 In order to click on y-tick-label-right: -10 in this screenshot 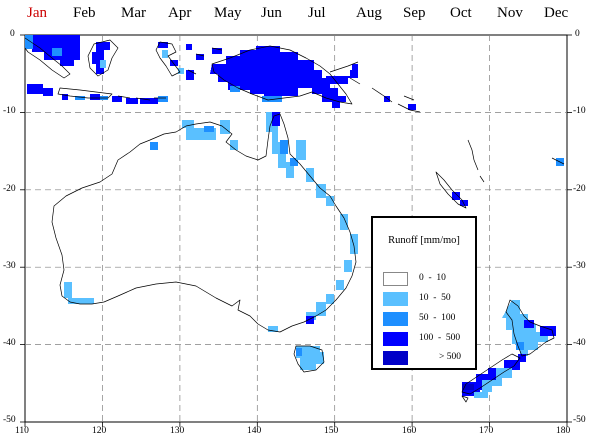, I will do `click(579, 111)`.